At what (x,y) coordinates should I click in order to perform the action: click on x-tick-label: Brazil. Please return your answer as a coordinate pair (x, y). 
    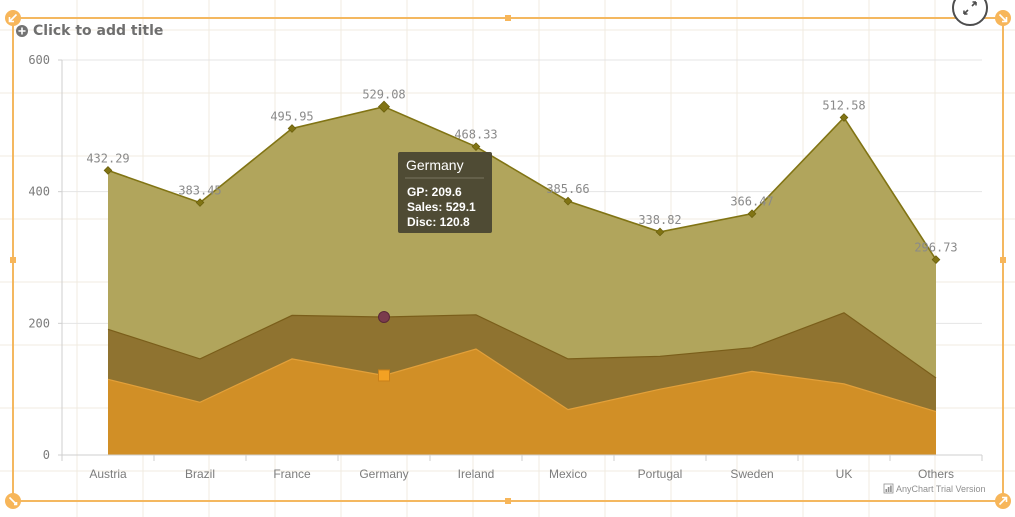
    Looking at the image, I should click on (200, 474).